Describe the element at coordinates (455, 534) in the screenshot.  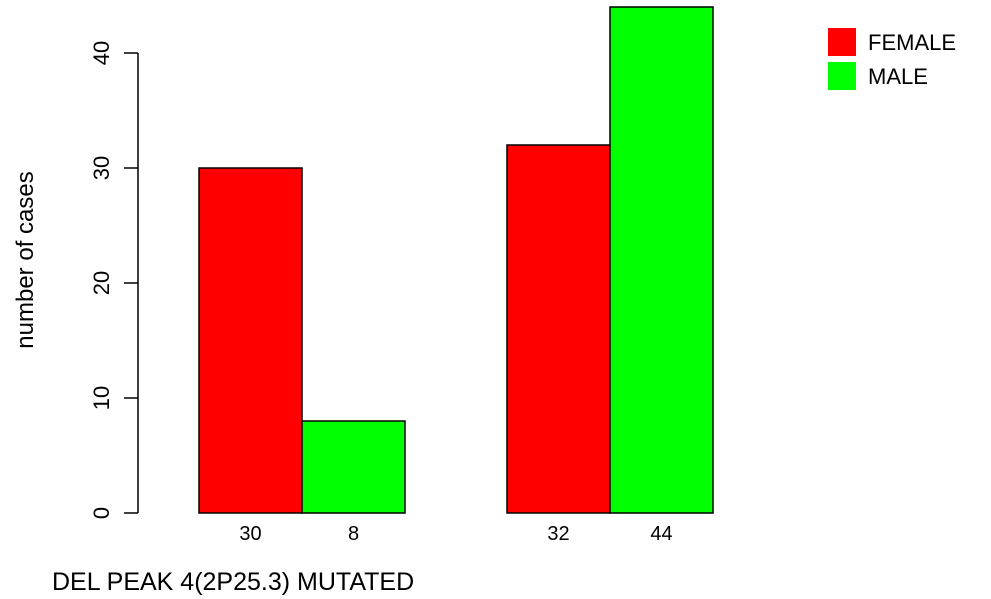
I see `bar-labels: 30 8 32 44` at that location.